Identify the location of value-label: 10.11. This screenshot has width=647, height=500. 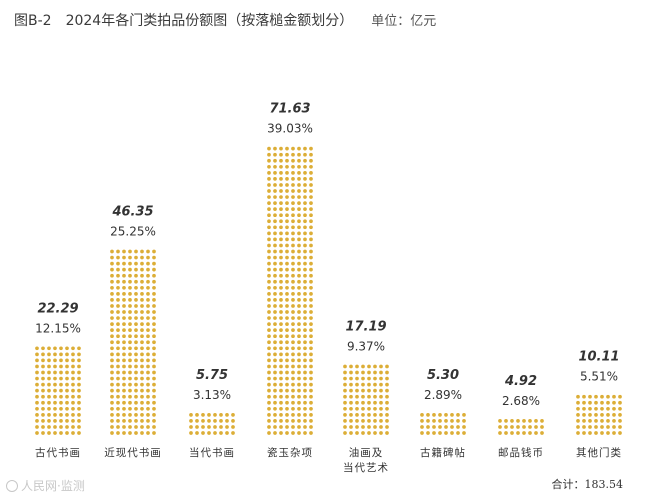
(598, 357).